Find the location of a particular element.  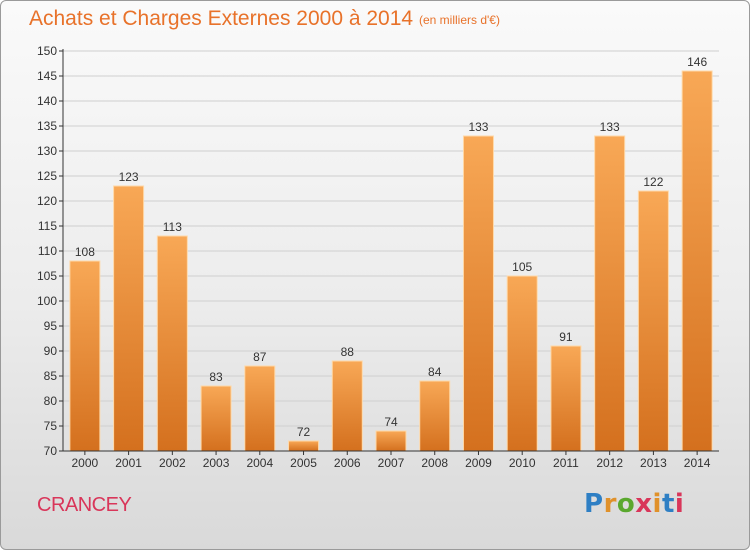

logo-letter: r is located at coordinates (610, 504).